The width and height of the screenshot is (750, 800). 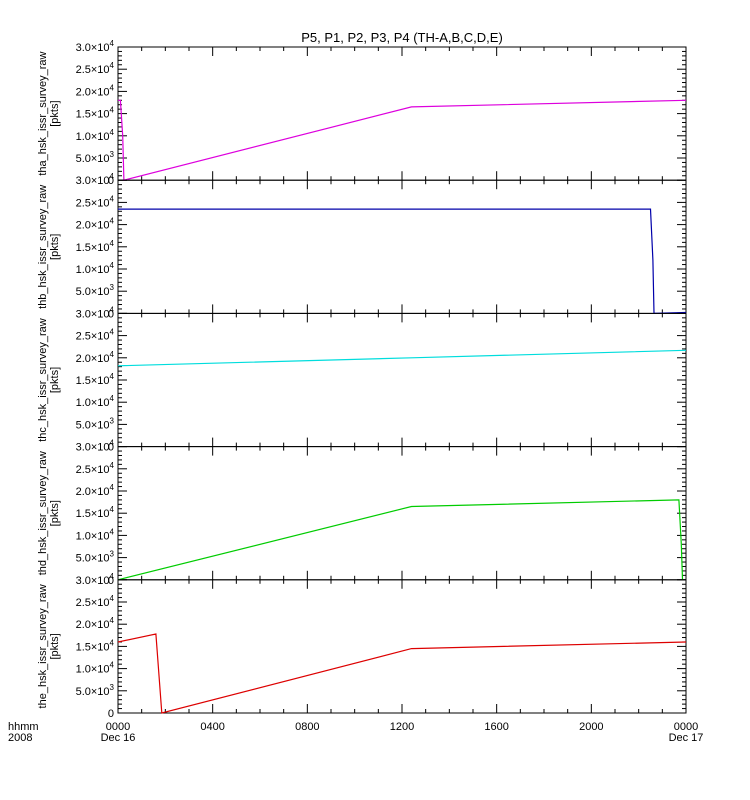 I want to click on time-label-hhmm: hhmm, so click(x=23, y=727).